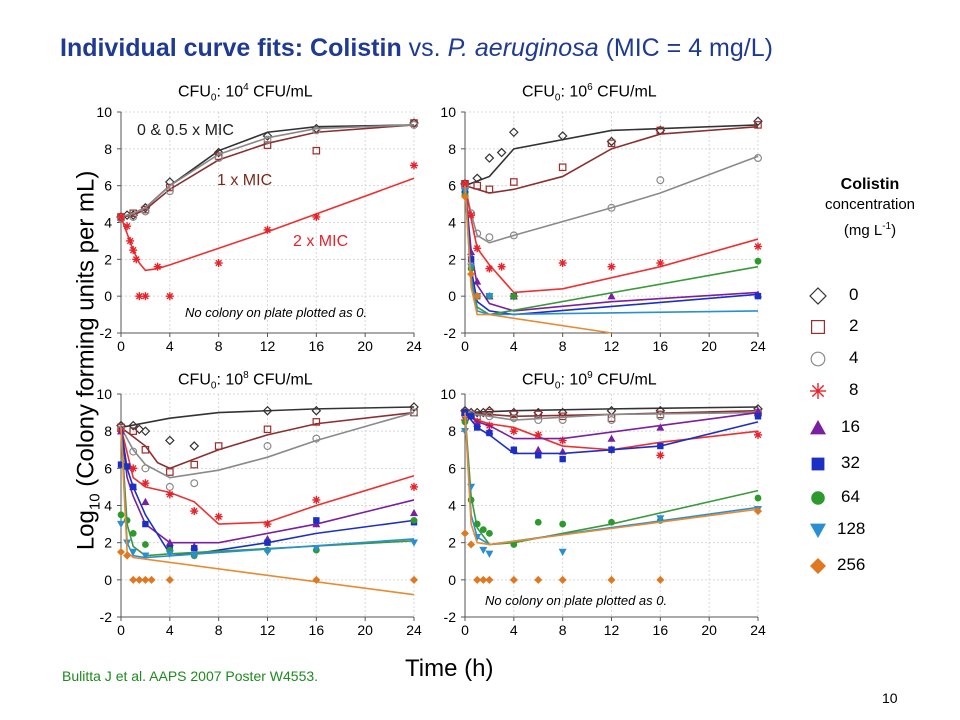 Image resolution: width=960 pixels, height=720 pixels. Describe the element at coordinates (190, 676) in the screenshot. I see `citation: Bulitta J et al. AAPS 2007 Poster W4553.` at that location.